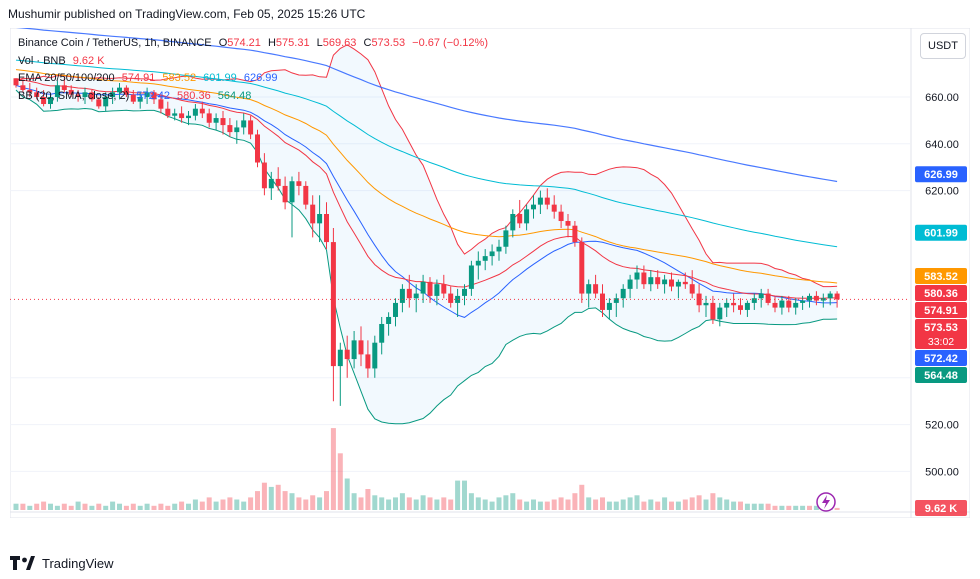 This screenshot has height=579, width=980. Describe the element at coordinates (255, 62) in the screenshot. I see `legend-volume-row: Vol · BNB 9.62 K` at that location.